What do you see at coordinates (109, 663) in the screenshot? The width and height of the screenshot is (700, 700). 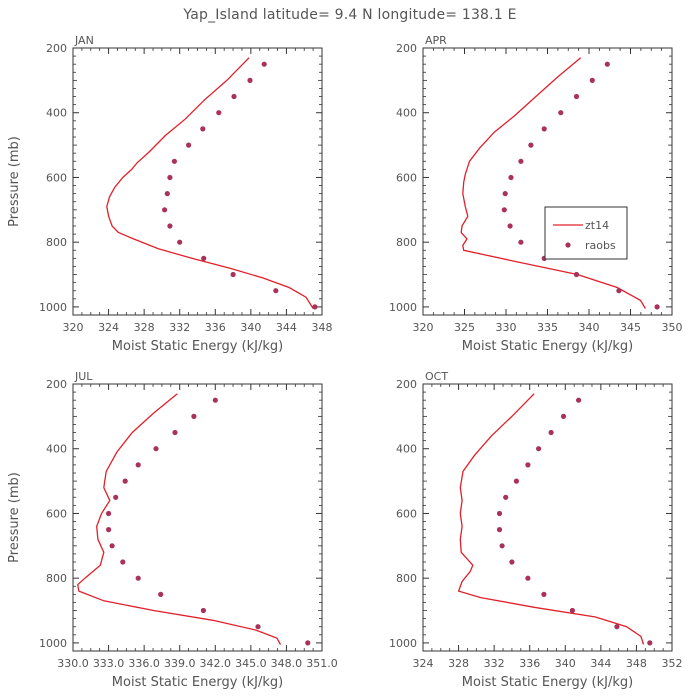 I see `x-tick-label: 333.0` at bounding box center [109, 663].